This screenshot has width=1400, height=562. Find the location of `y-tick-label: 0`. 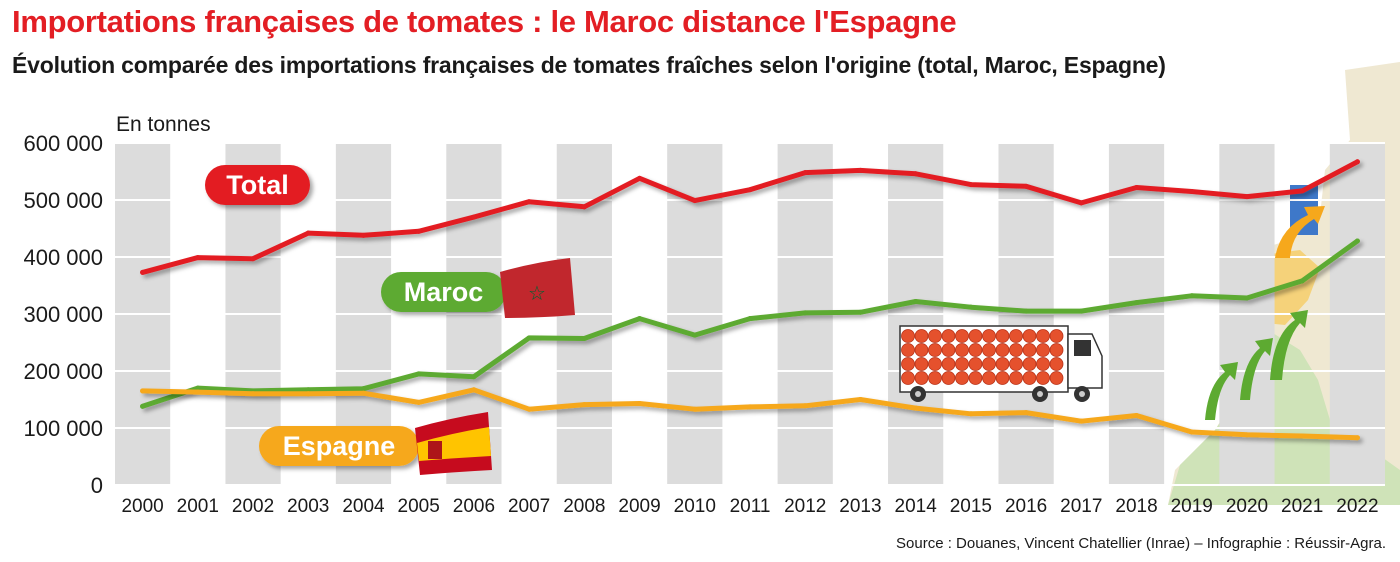

y-tick-label: 0 is located at coordinates (97, 485).